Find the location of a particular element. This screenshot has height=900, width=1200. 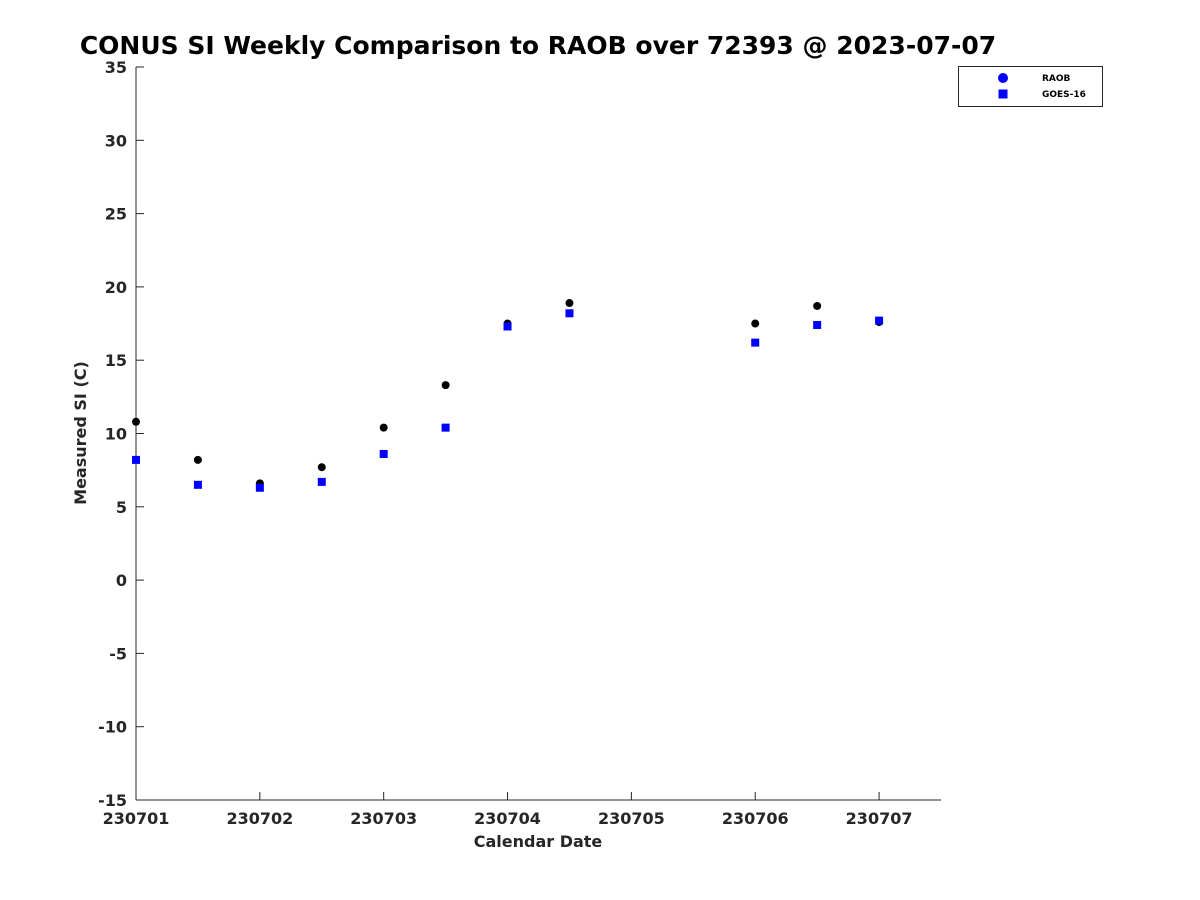

x-tick-label: 230707 is located at coordinates (879, 818).